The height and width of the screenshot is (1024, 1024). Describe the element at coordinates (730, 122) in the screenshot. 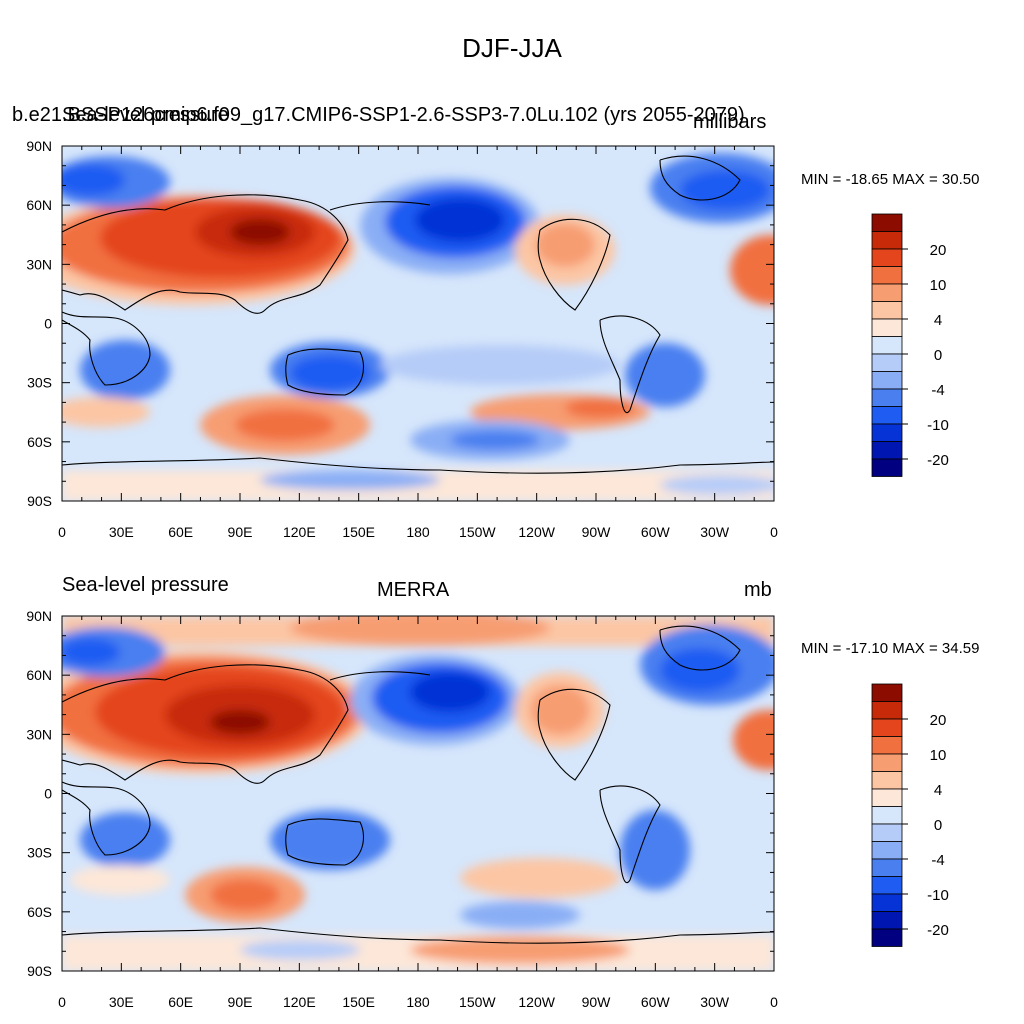

I see `panel1-units-label: millibars` at that location.